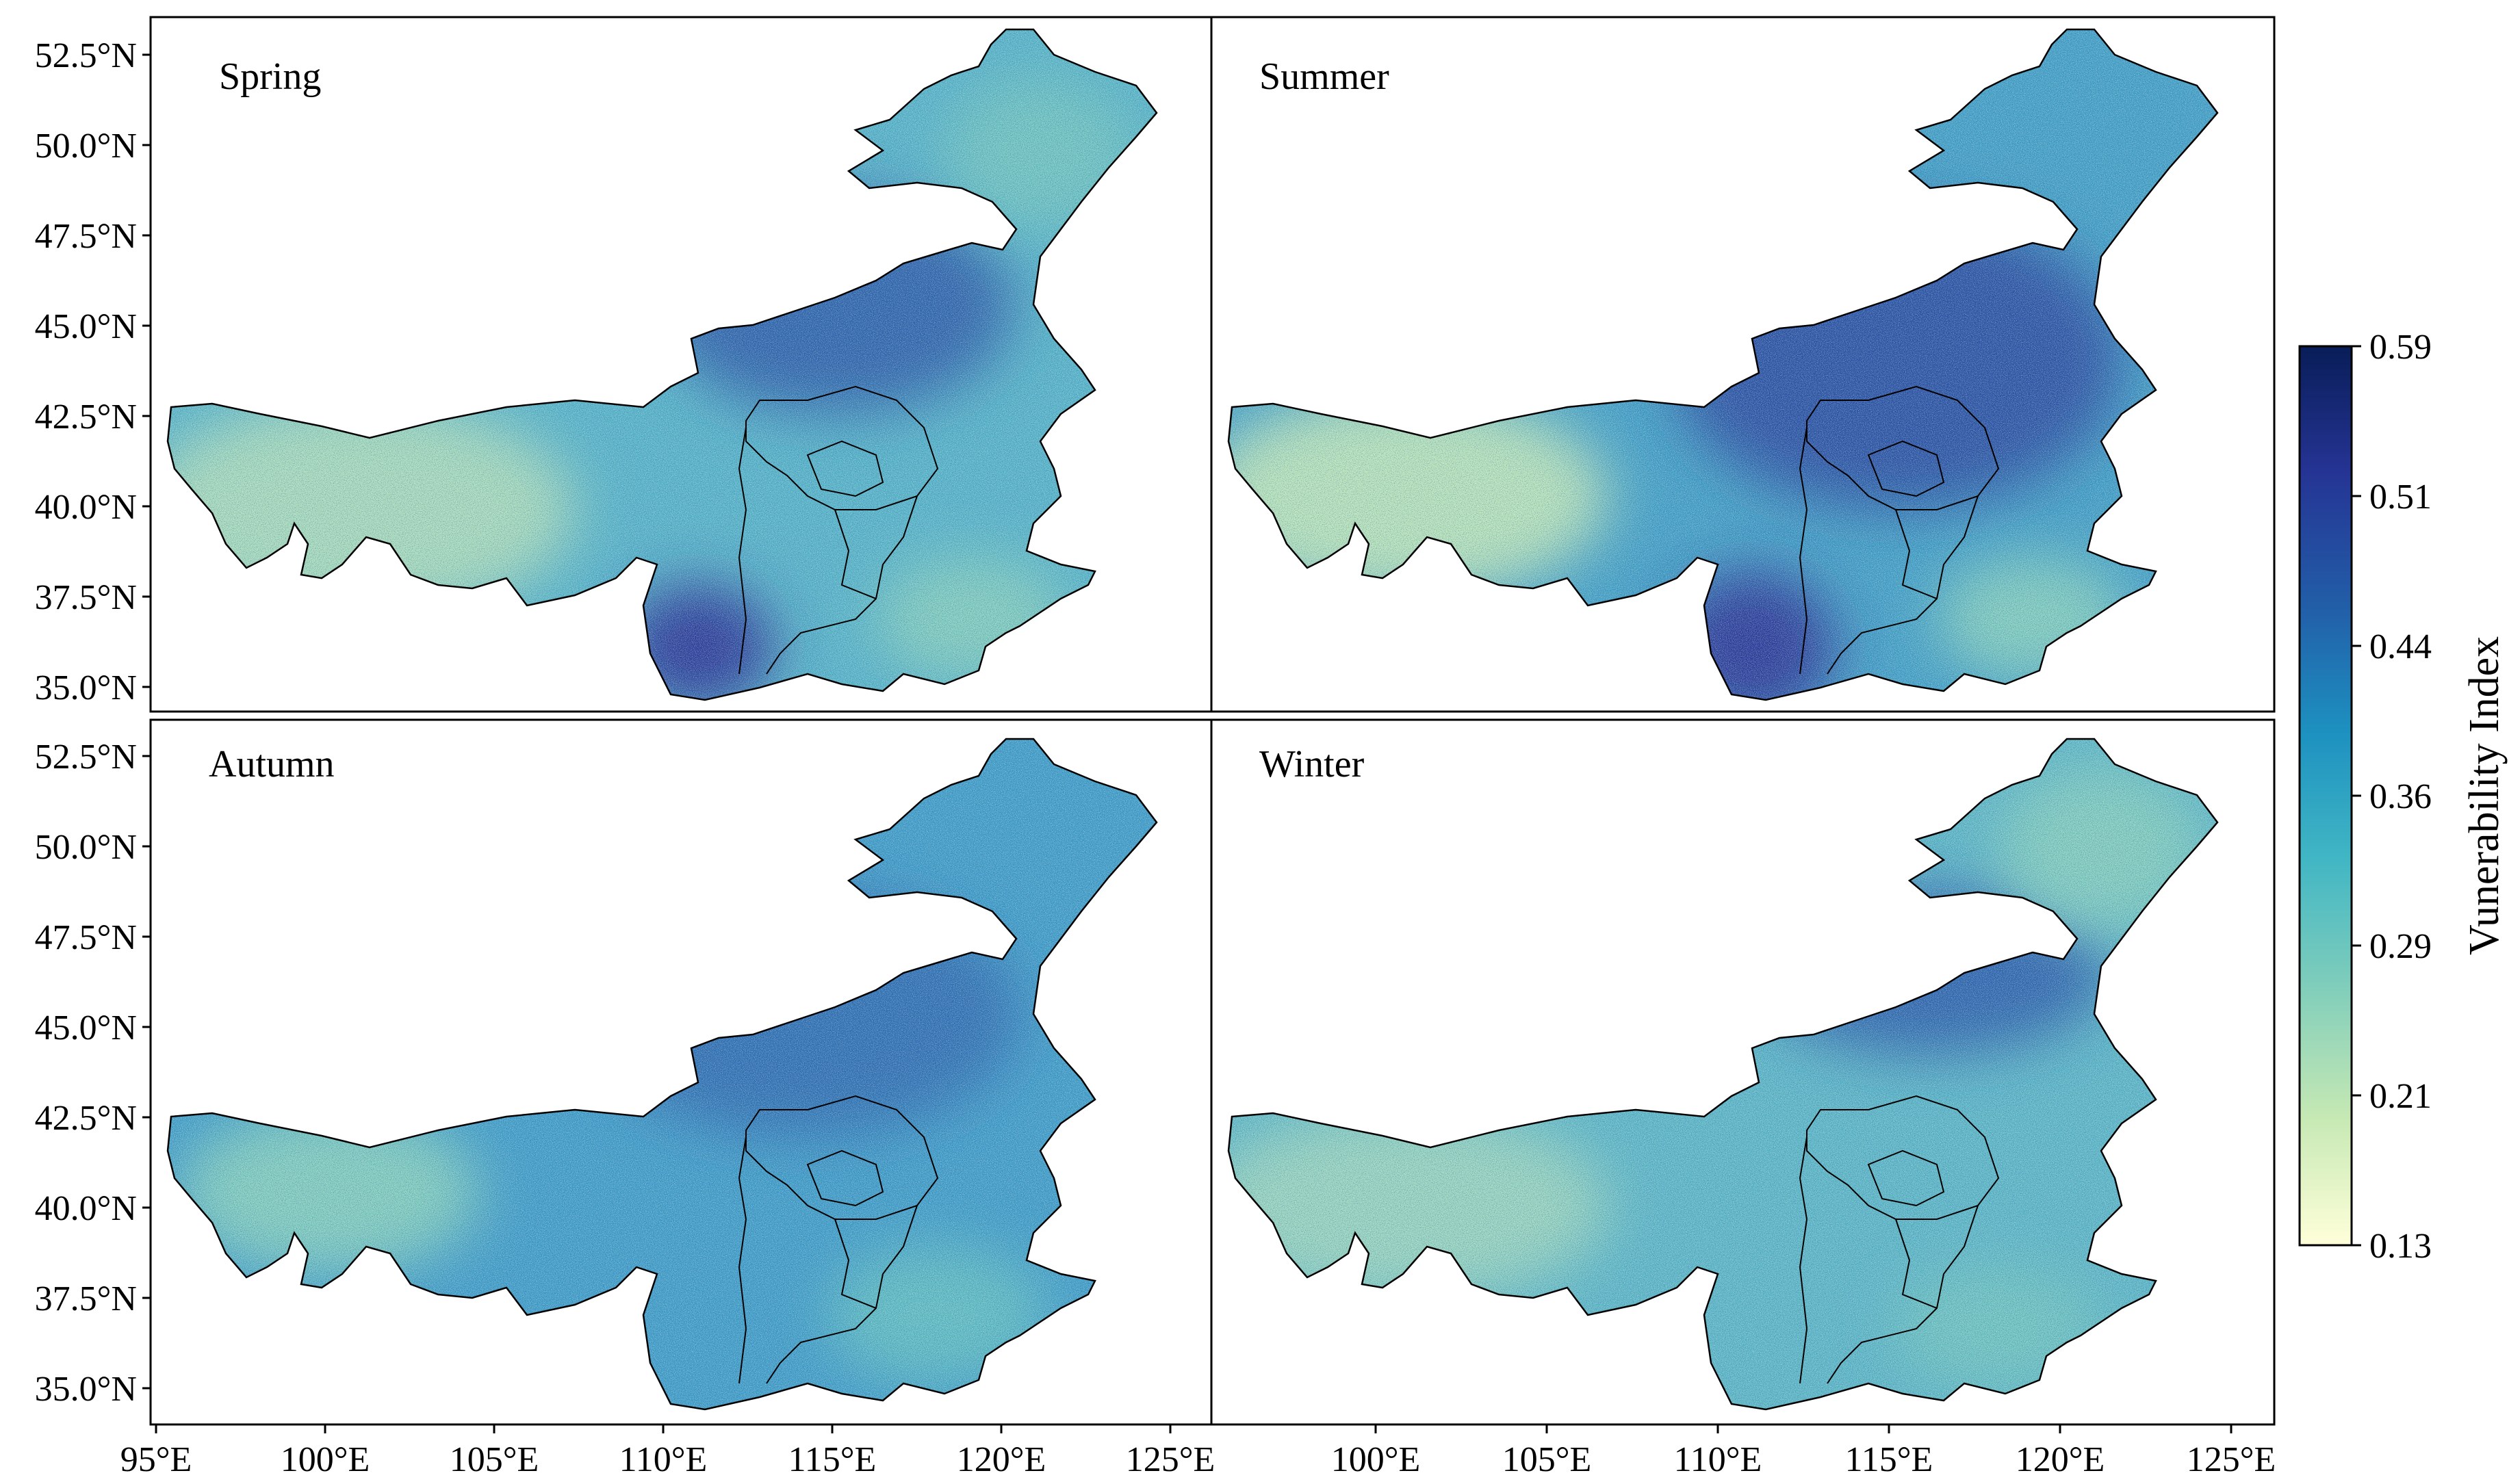 The width and height of the screenshot is (2509, 1484). Describe the element at coordinates (2401, 646) in the screenshot. I see `colorbar-tick-label: 0.44` at that location.